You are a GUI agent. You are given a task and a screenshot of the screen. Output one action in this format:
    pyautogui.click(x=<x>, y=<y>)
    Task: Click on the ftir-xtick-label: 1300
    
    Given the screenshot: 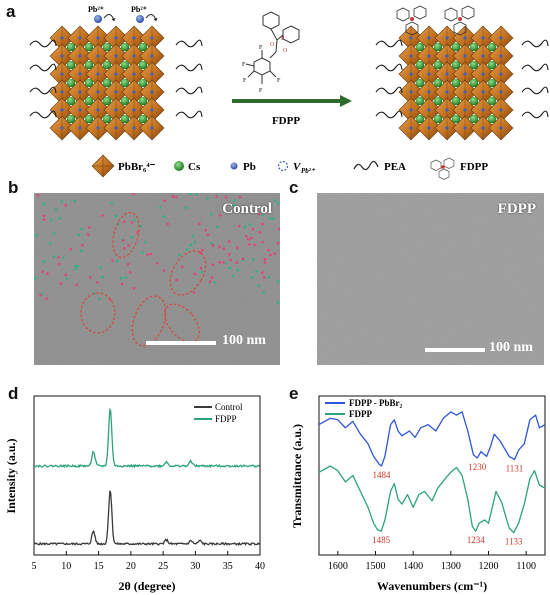 What is the action you would take?
    pyautogui.click(x=451, y=566)
    